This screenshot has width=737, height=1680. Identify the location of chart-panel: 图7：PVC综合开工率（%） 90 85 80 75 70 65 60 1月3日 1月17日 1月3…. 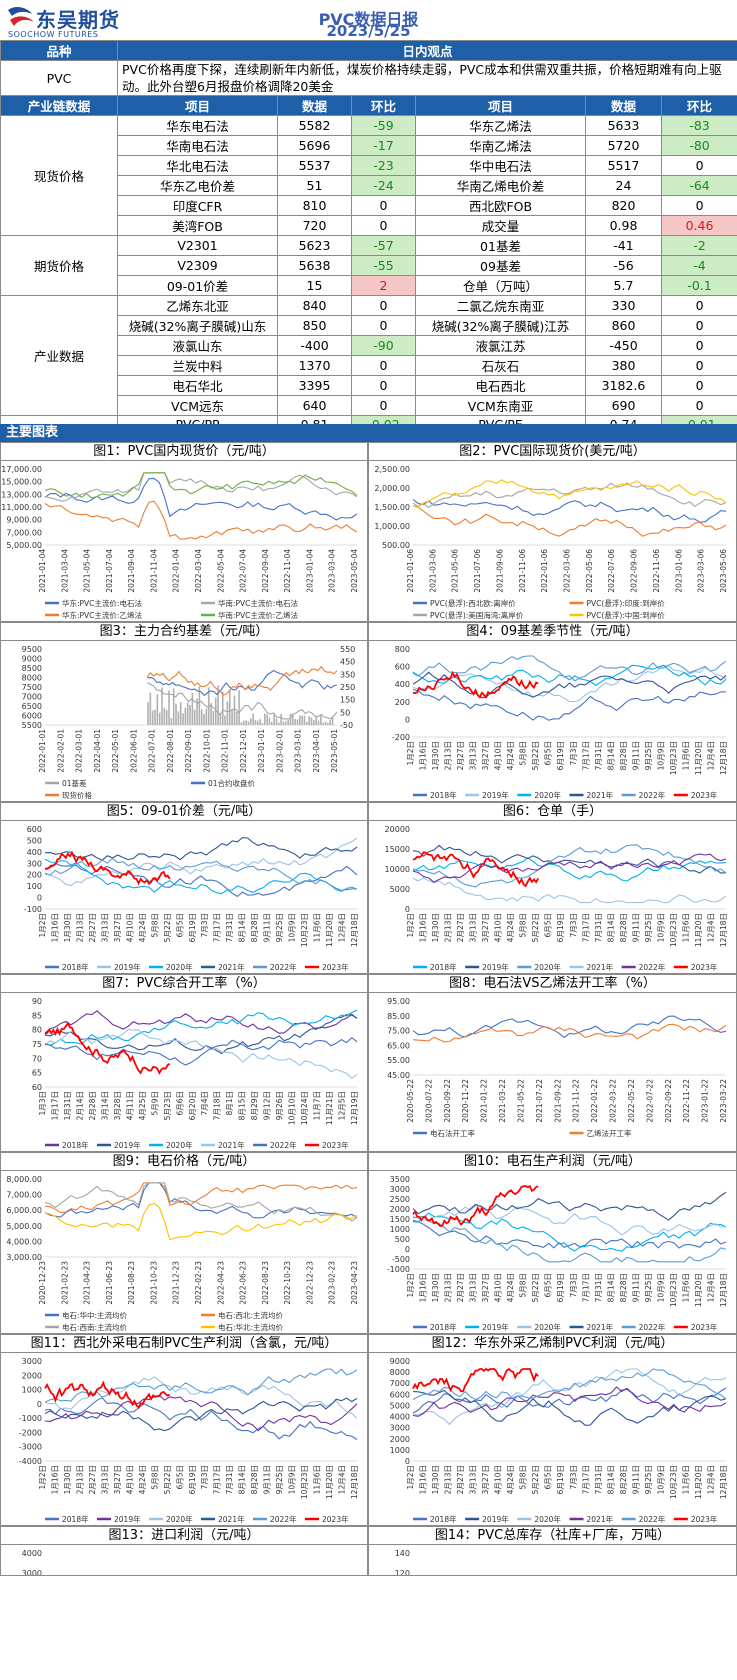
(184, 1063).